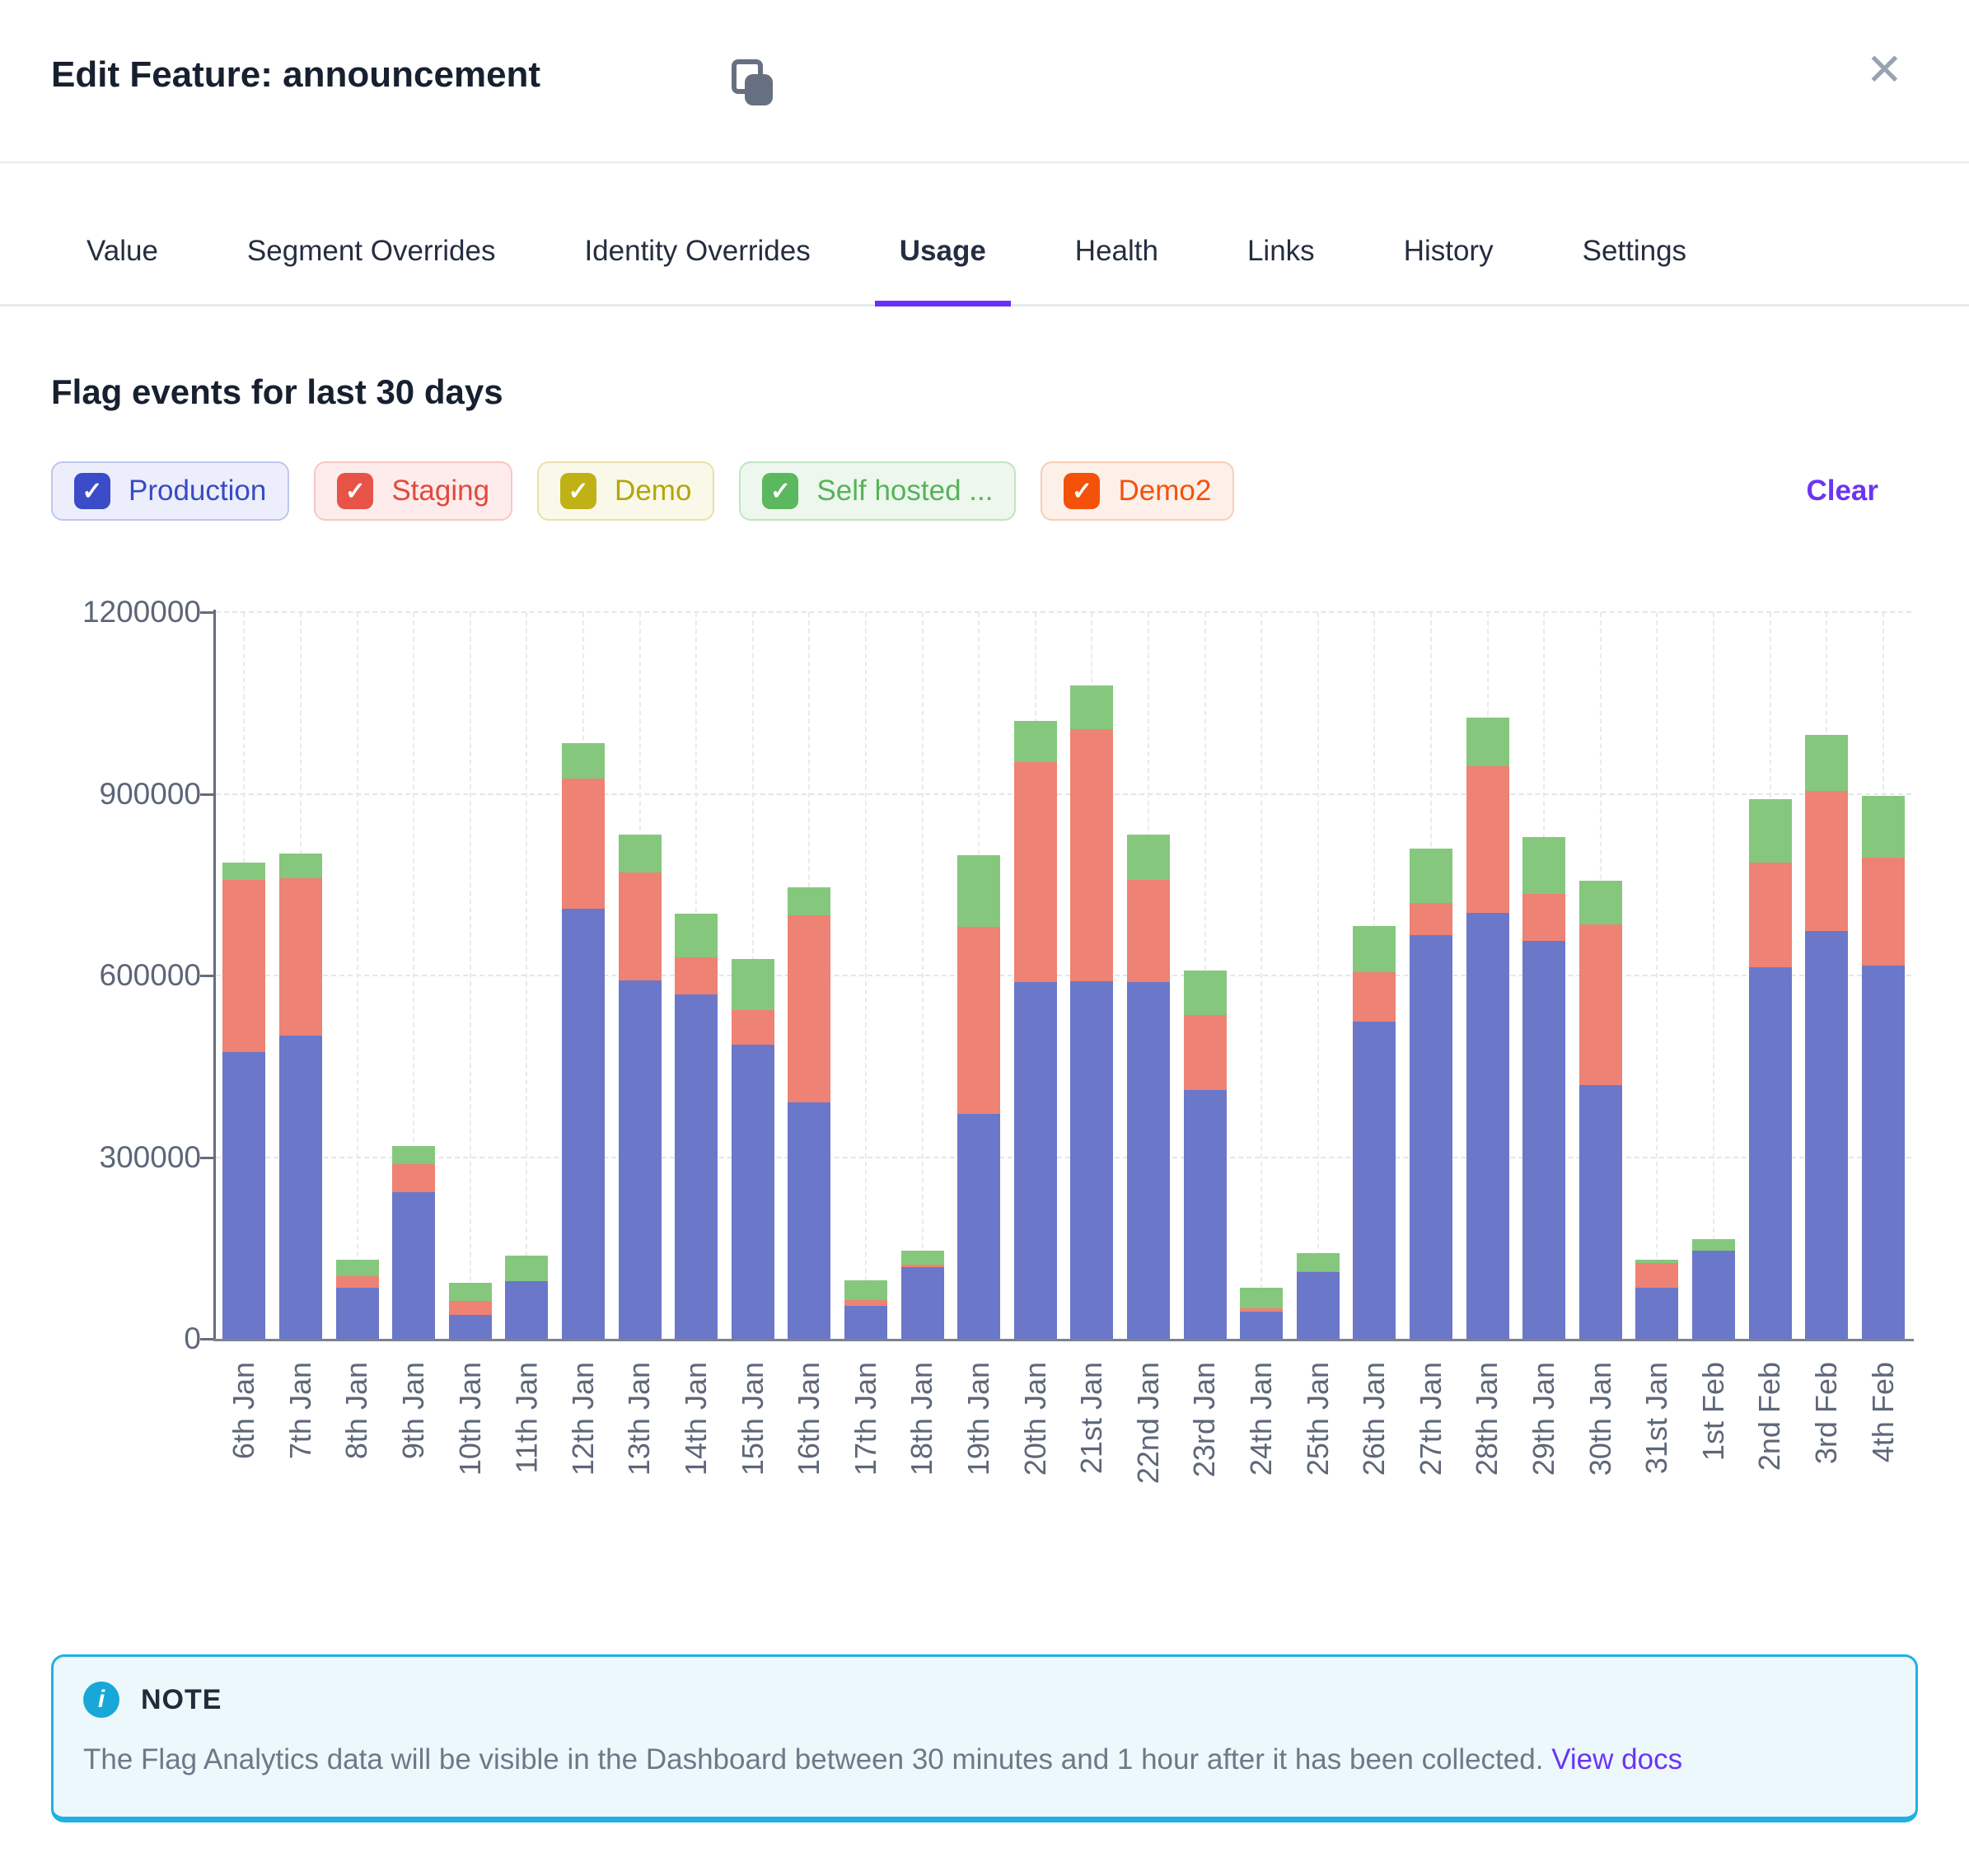 Image resolution: width=1969 pixels, height=1876 pixels. I want to click on clear-button: Clear, so click(1842, 491).